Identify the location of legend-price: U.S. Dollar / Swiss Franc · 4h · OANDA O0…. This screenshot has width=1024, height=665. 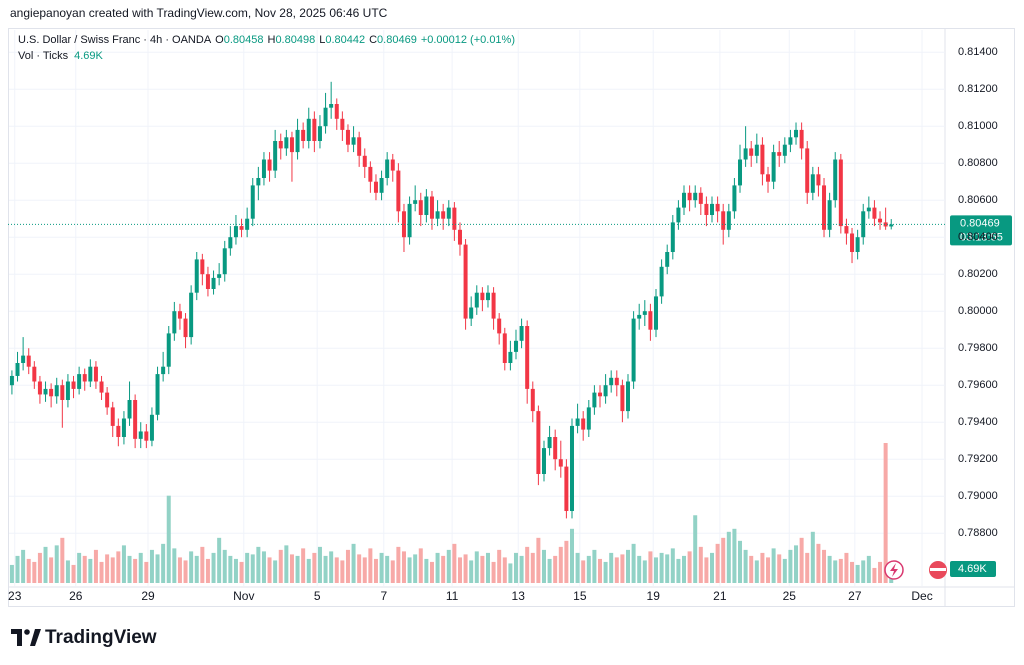
(266, 40).